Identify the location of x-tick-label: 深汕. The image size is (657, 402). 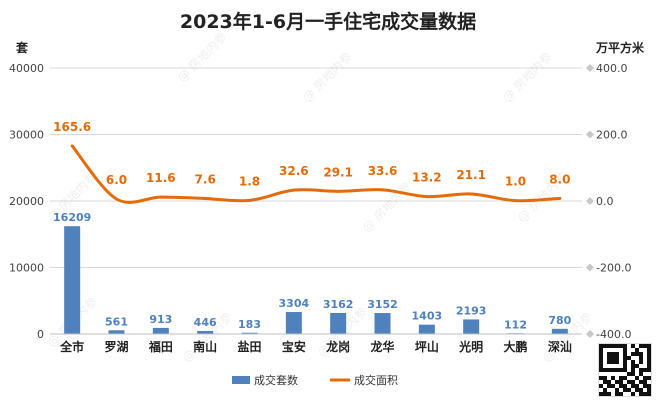
(560, 346).